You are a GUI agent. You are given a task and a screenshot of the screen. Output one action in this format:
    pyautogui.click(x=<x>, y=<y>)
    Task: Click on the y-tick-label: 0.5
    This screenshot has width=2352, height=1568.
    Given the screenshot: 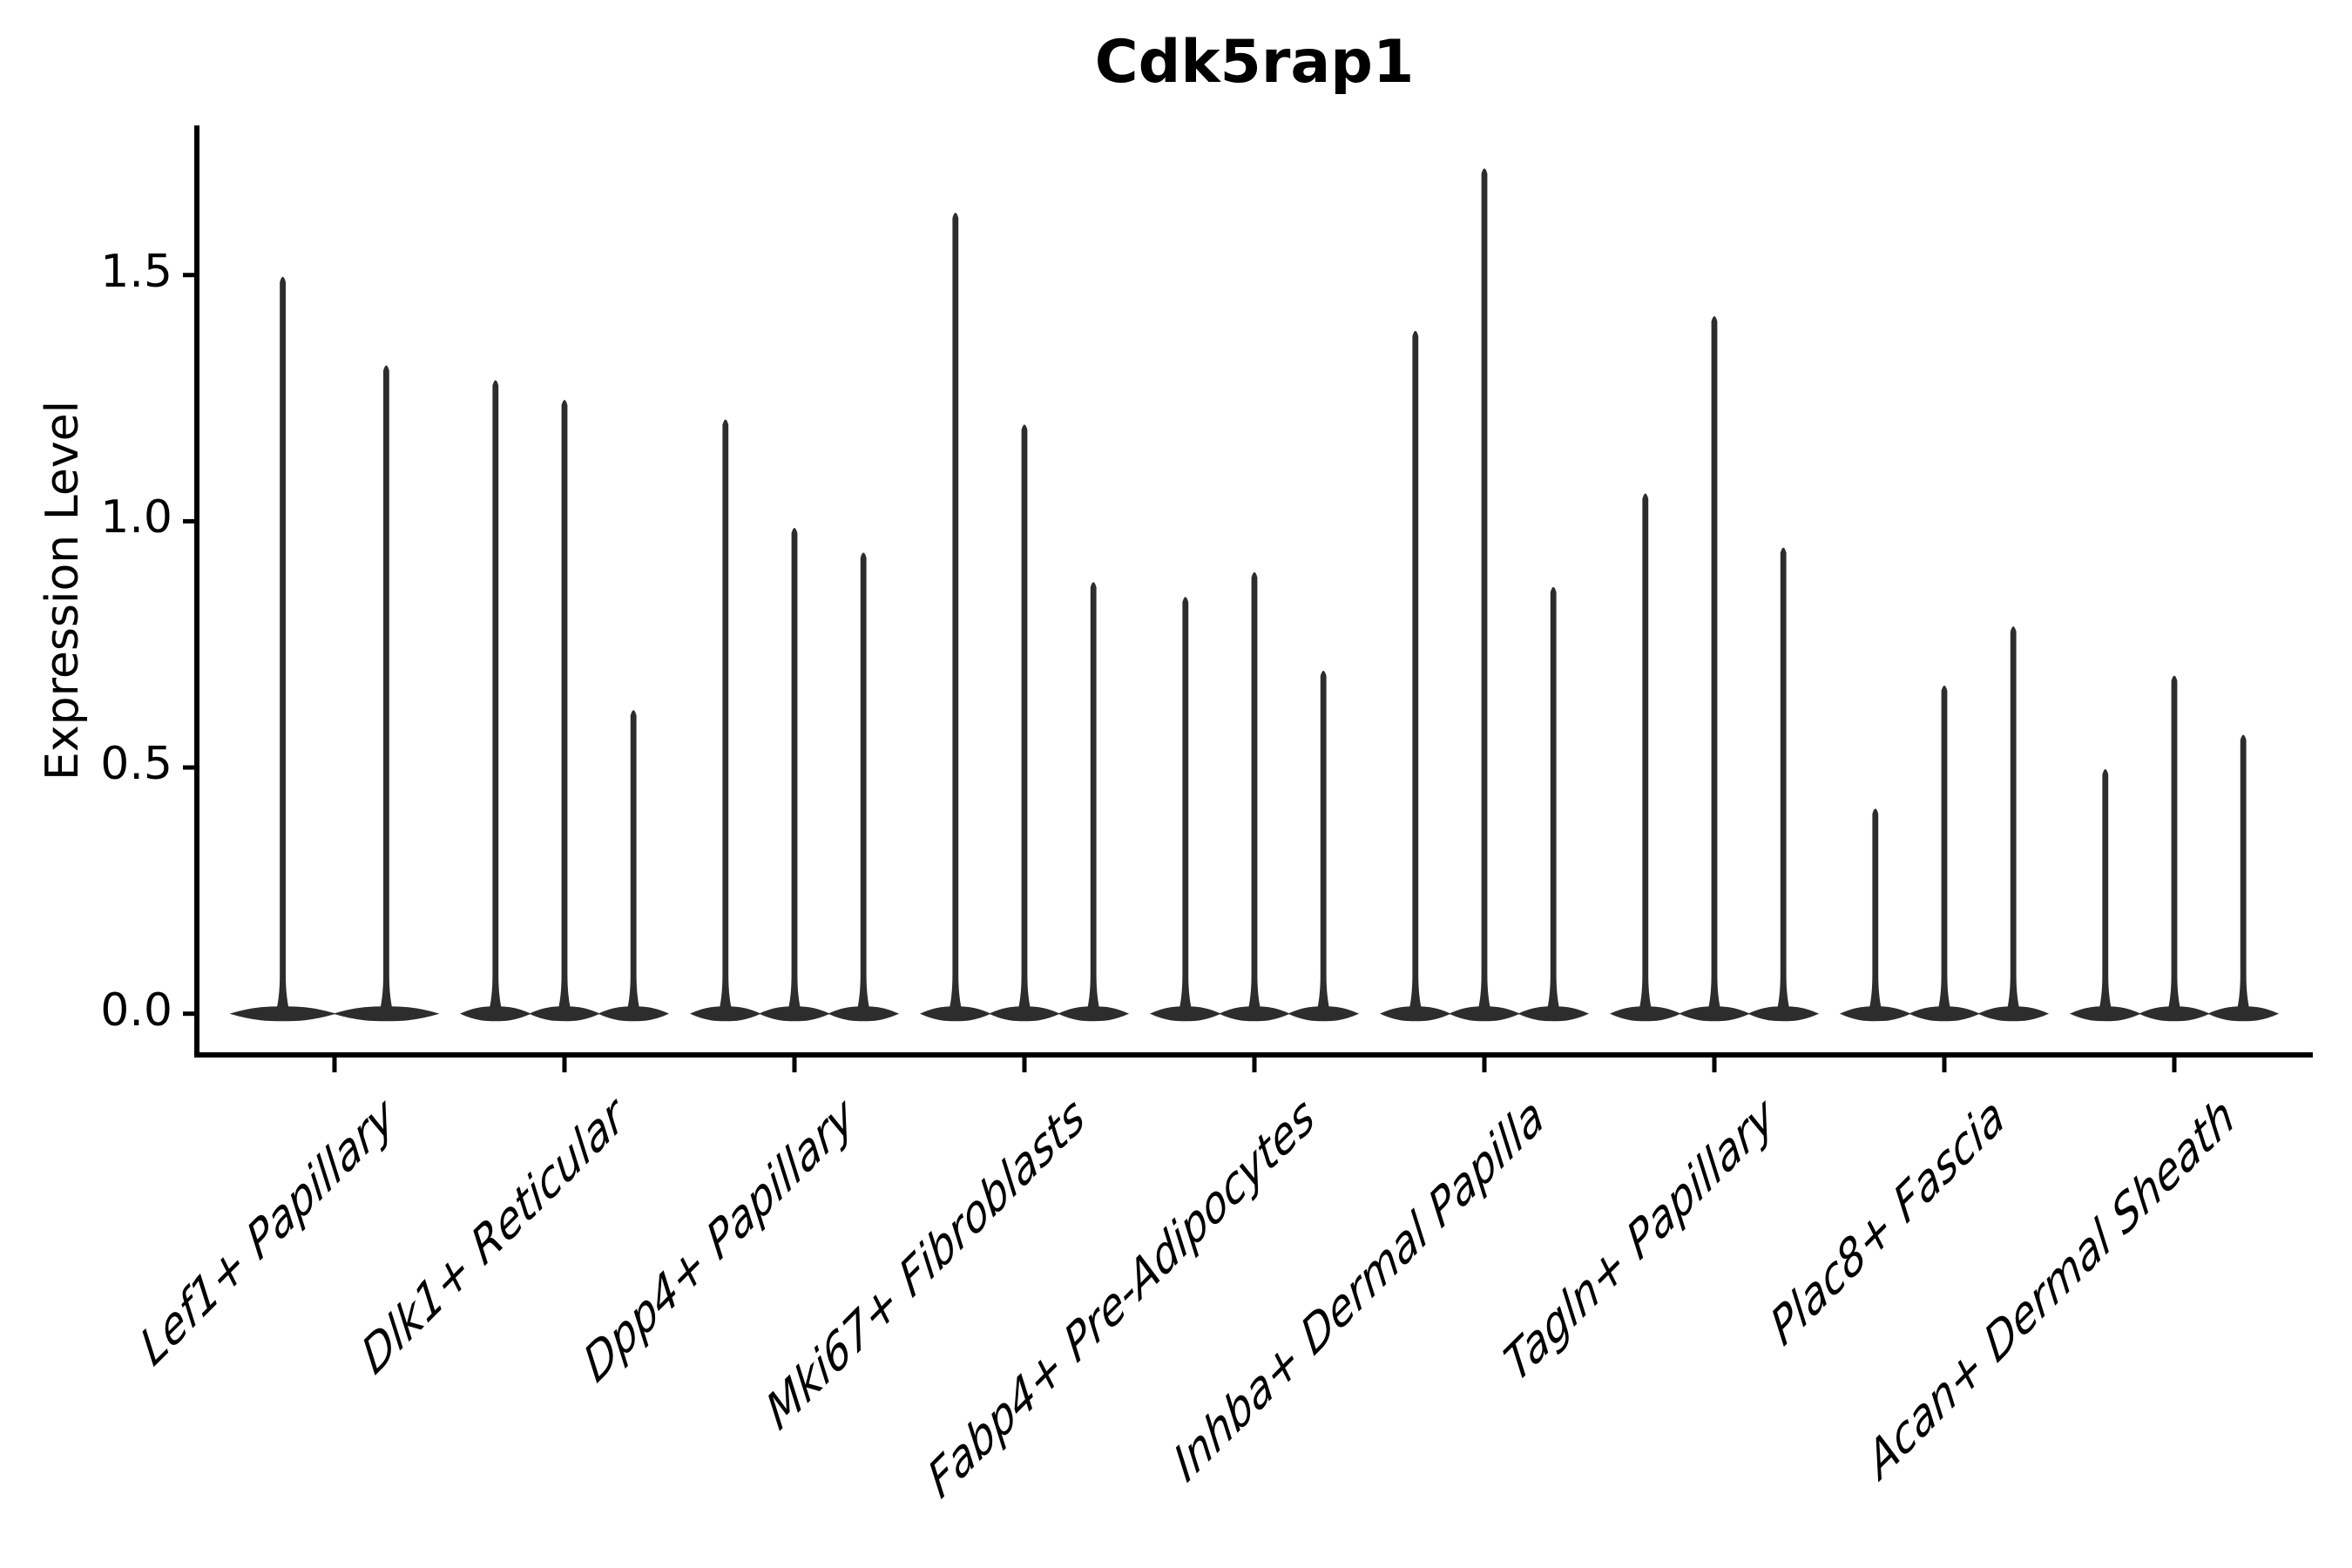 What is the action you would take?
    pyautogui.click(x=136, y=764)
    